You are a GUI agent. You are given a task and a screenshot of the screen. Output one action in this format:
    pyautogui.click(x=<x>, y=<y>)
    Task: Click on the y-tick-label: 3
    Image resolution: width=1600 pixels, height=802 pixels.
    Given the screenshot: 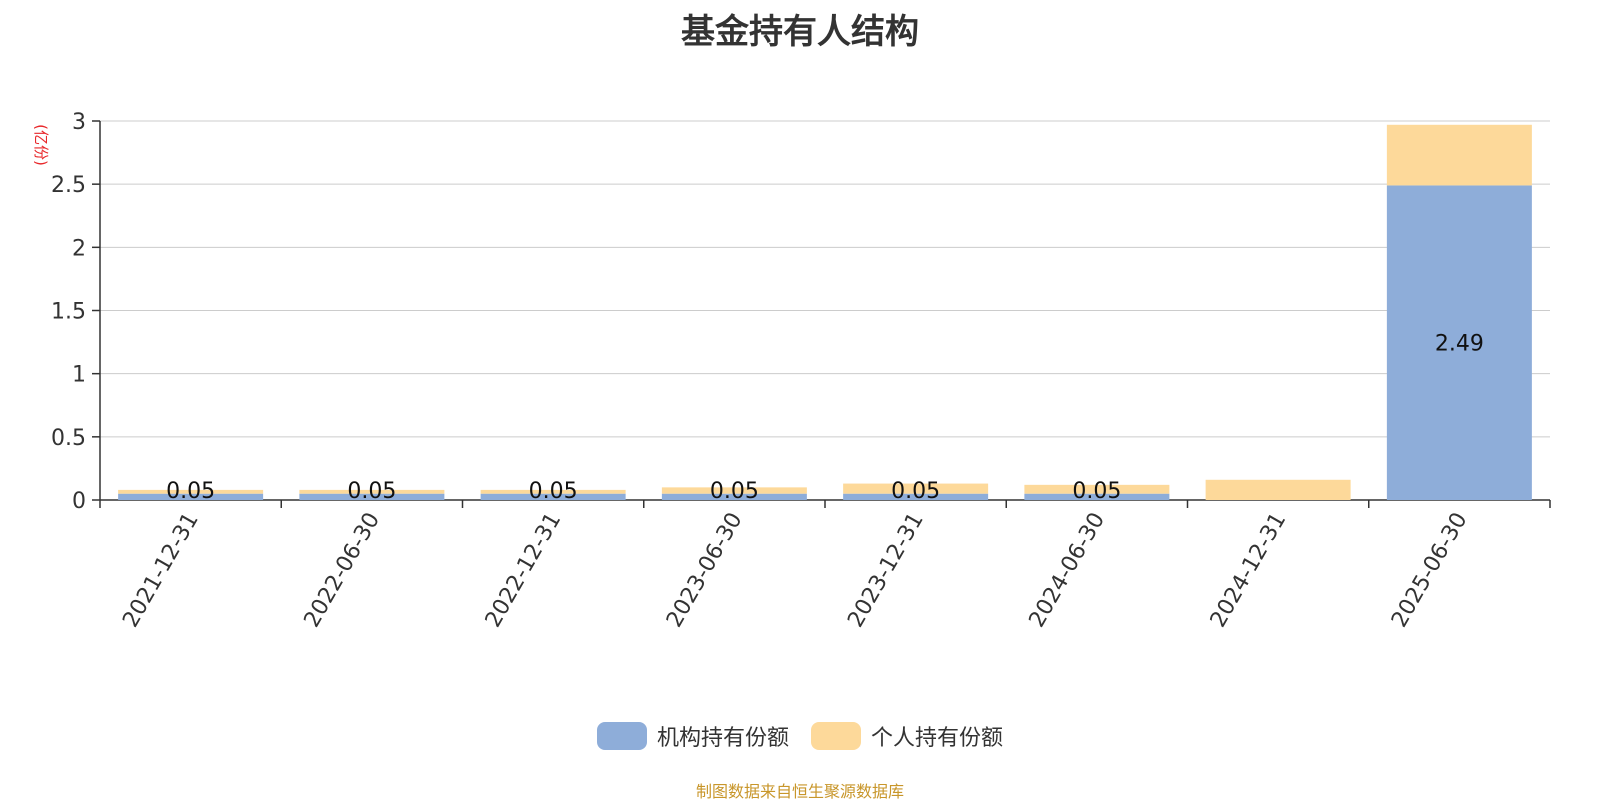 What is the action you would take?
    pyautogui.click(x=79, y=122)
    